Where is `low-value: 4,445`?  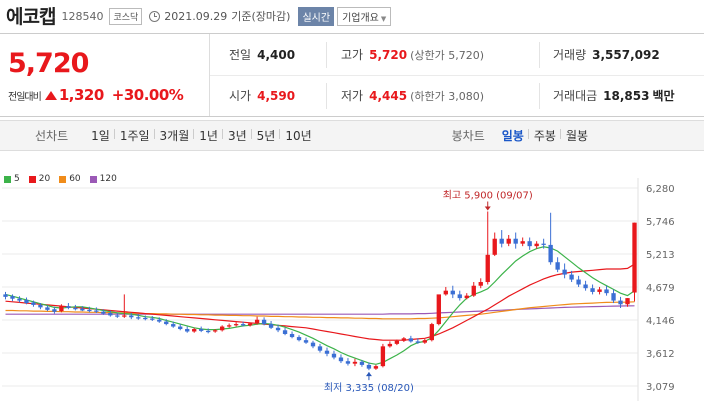
low-value: 4,445 is located at coordinates (388, 95).